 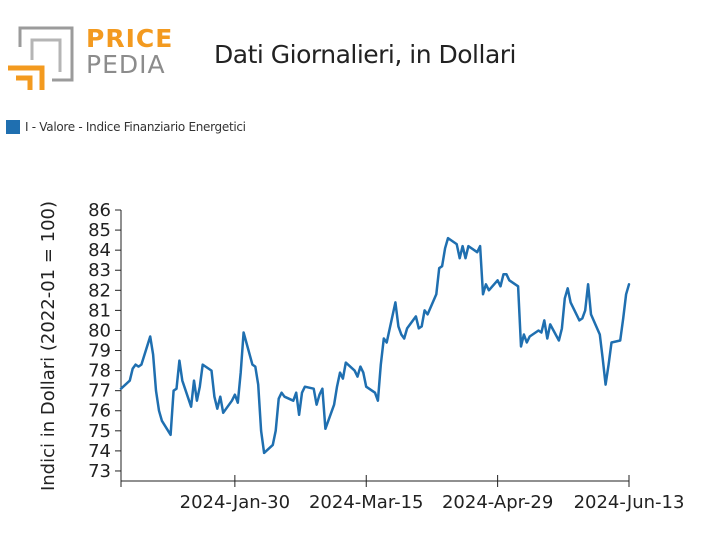 I want to click on y-tick-label: 76, so click(x=99, y=411).